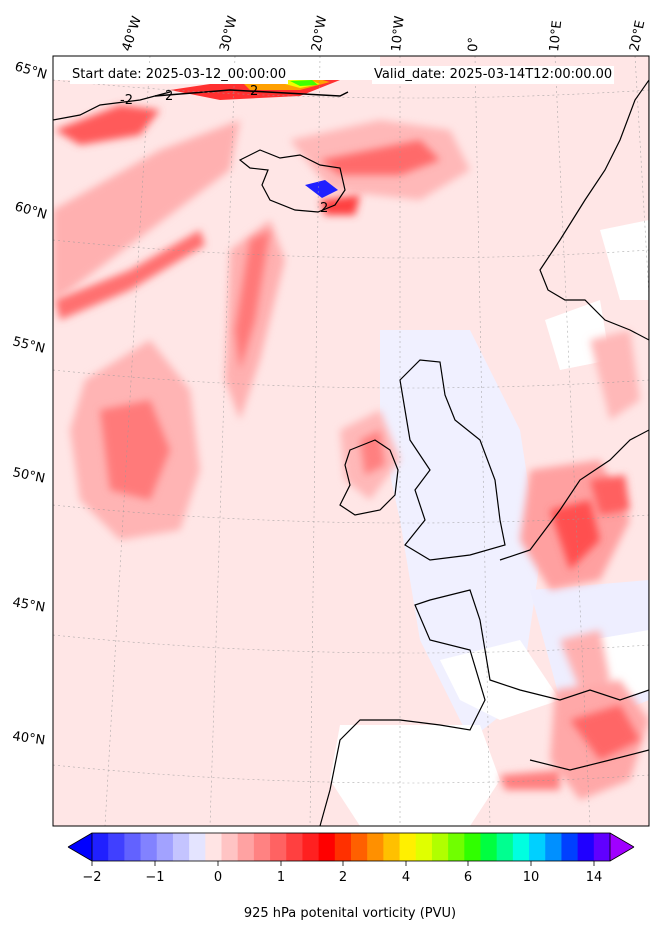 The width and height of the screenshot is (659, 936). Describe the element at coordinates (468, 877) in the screenshot. I see `colorbar-tick-label: 6` at that location.